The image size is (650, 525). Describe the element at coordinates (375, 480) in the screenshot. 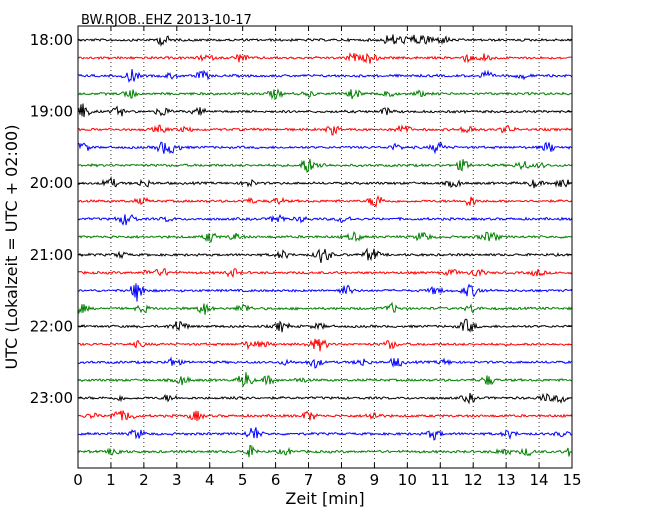

I see `x-tick-label: 9` at that location.